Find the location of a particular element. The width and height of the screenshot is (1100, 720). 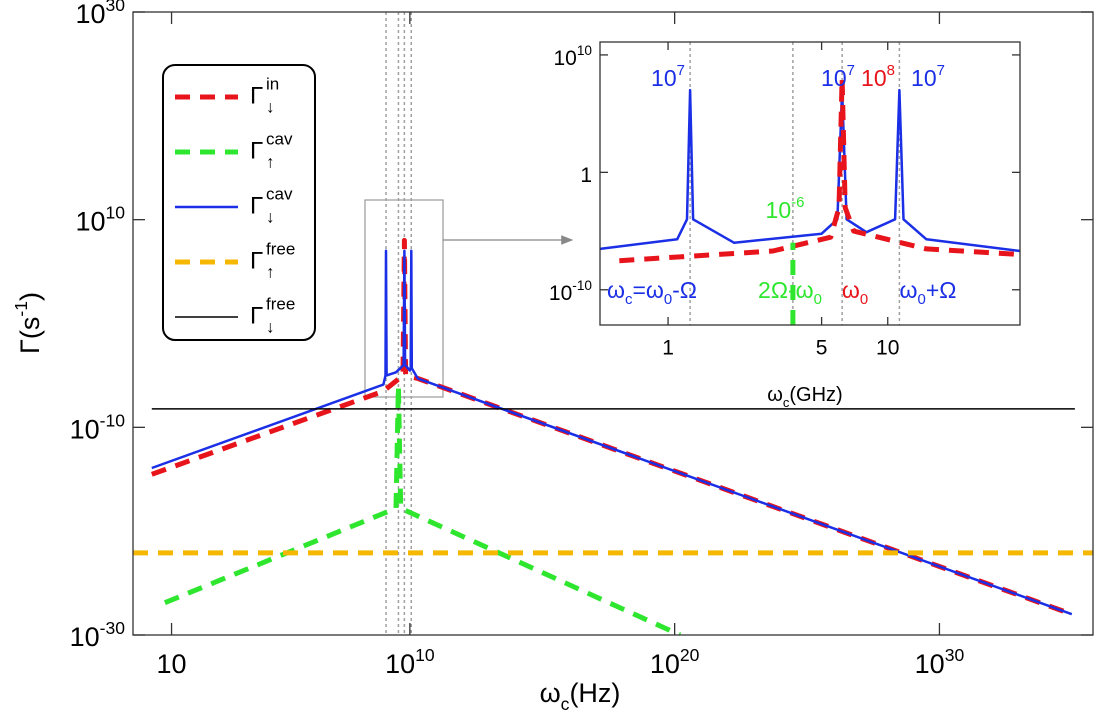

text-part: (Hz) is located at coordinates (594, 693).